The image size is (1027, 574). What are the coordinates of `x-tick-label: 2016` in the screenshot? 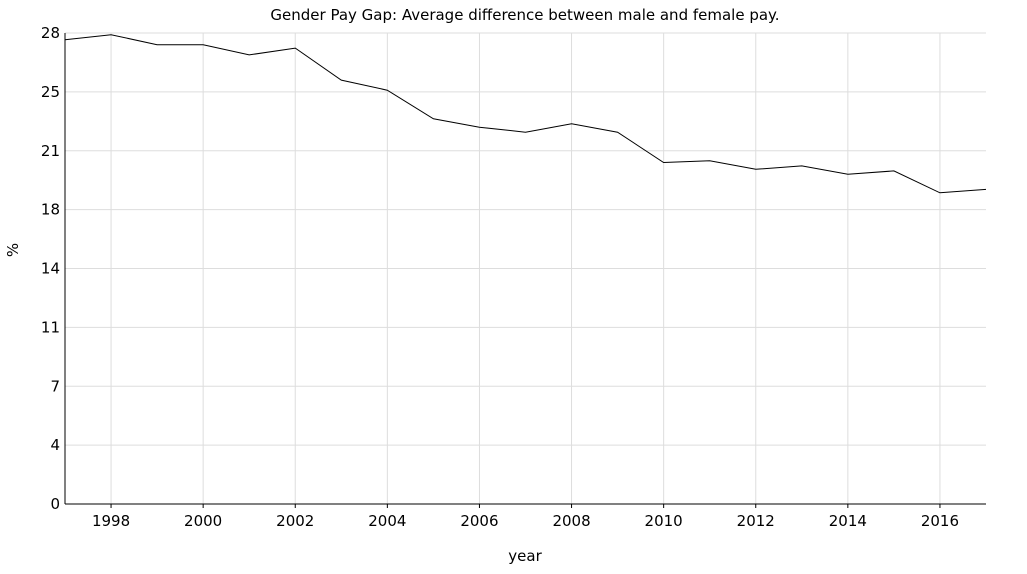 It's located at (940, 521).